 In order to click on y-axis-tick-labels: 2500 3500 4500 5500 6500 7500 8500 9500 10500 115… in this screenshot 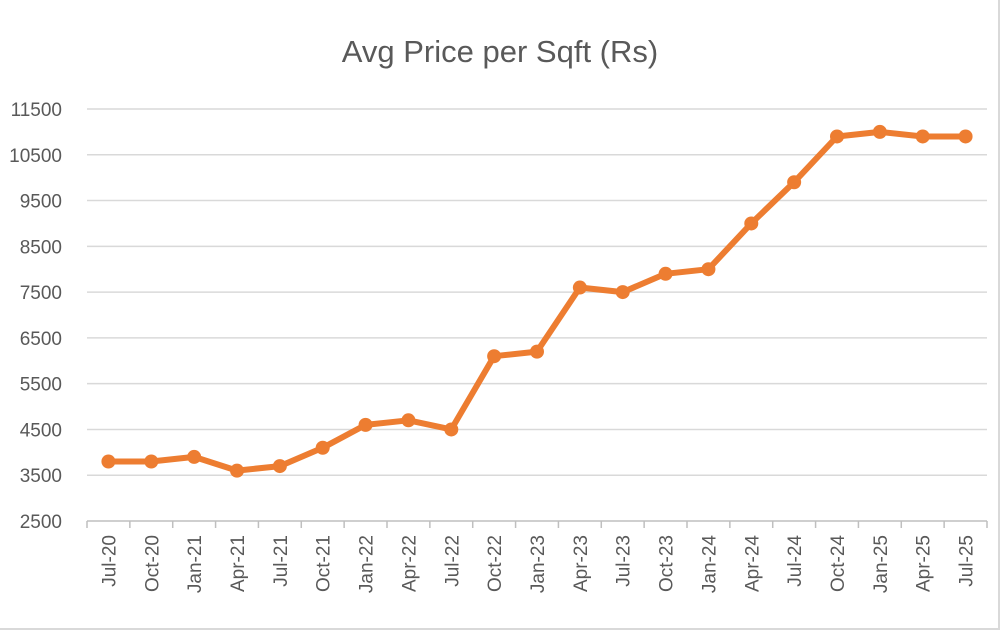, I will do `click(35, 316)`.